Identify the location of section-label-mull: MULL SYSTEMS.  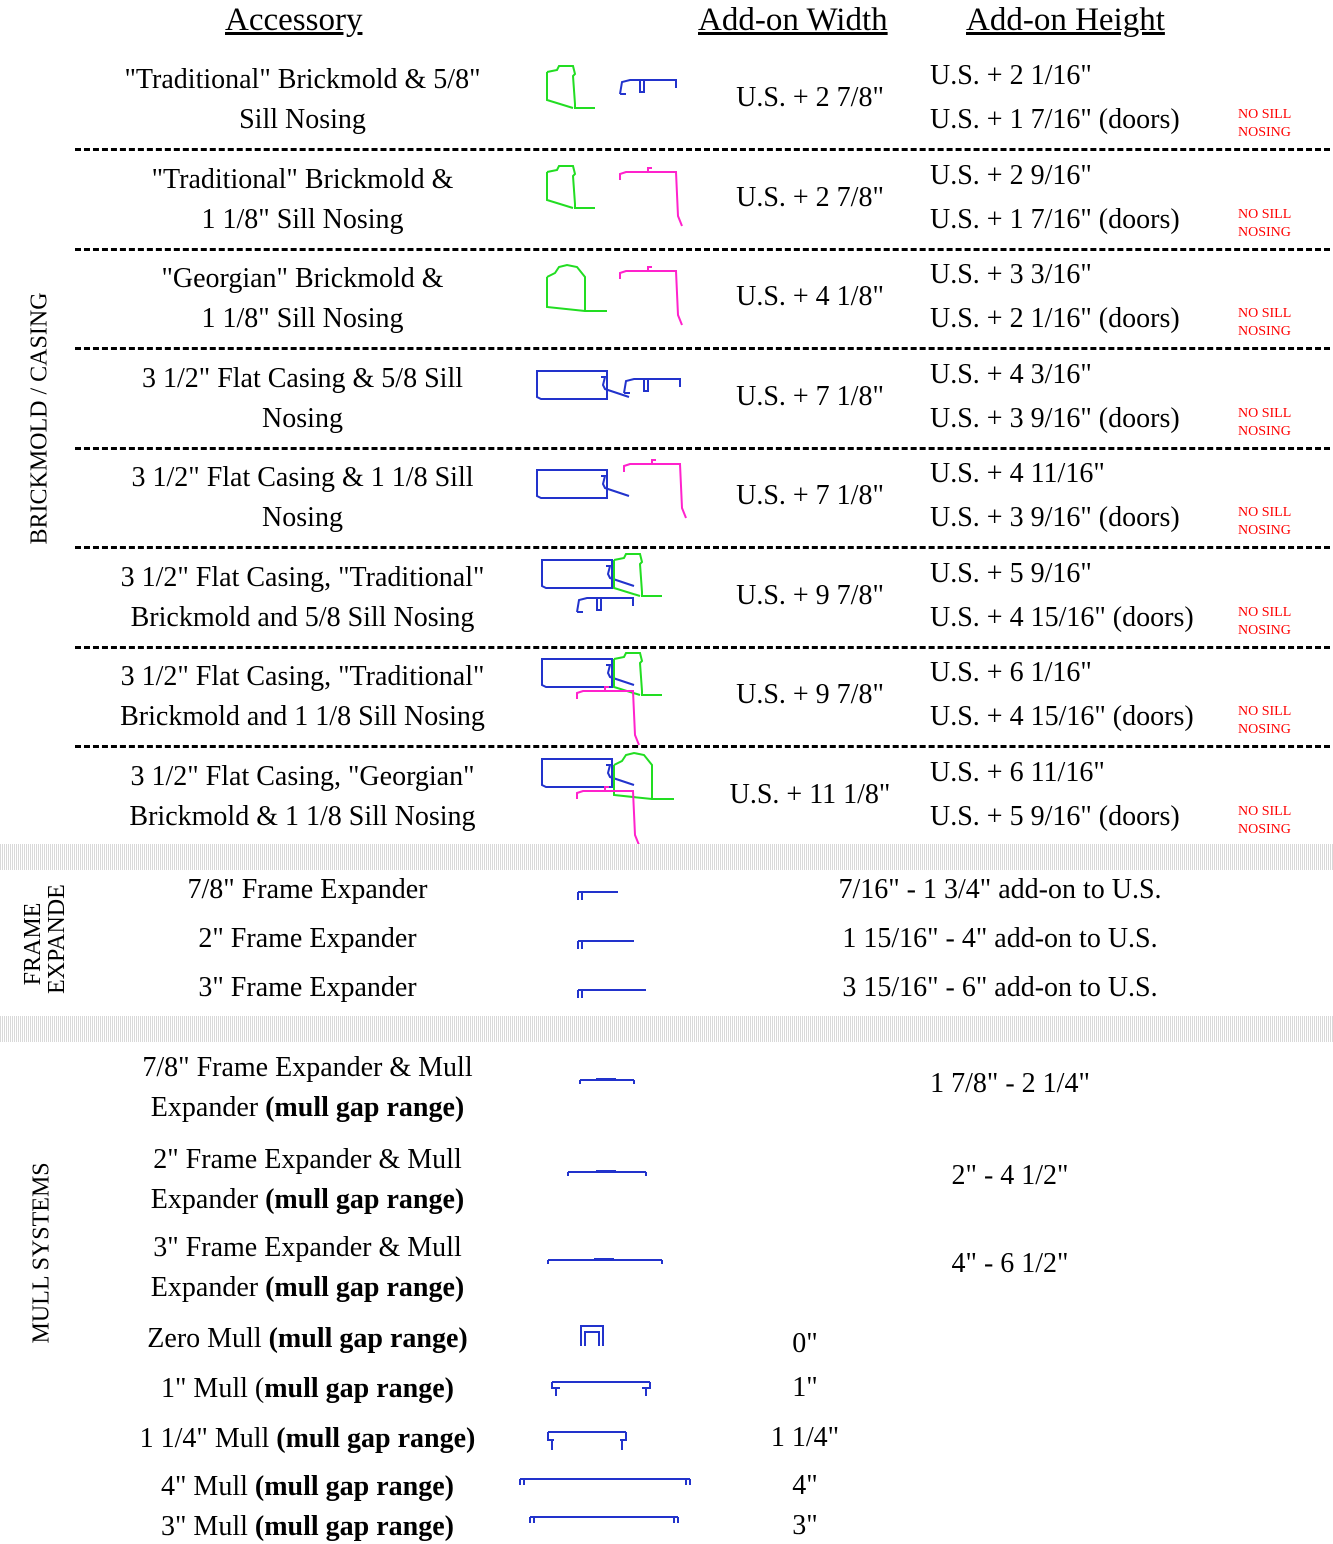
(41, 1253).